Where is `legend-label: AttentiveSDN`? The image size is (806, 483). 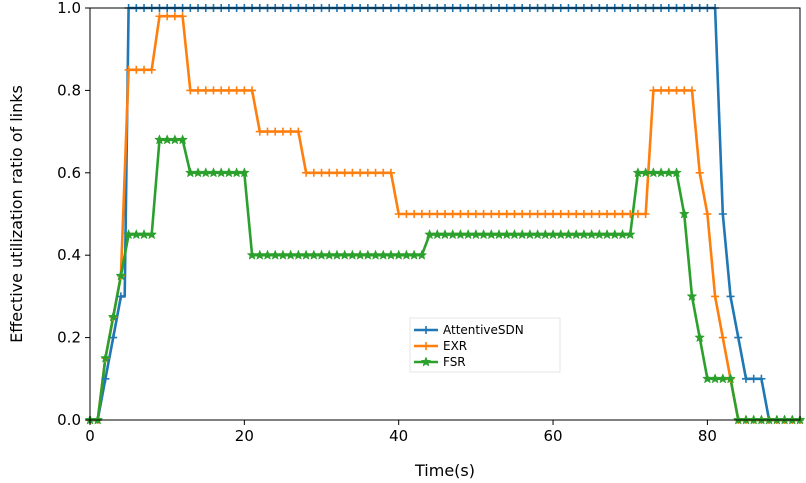
legend-label: AttentiveSDN is located at coordinates (483, 330).